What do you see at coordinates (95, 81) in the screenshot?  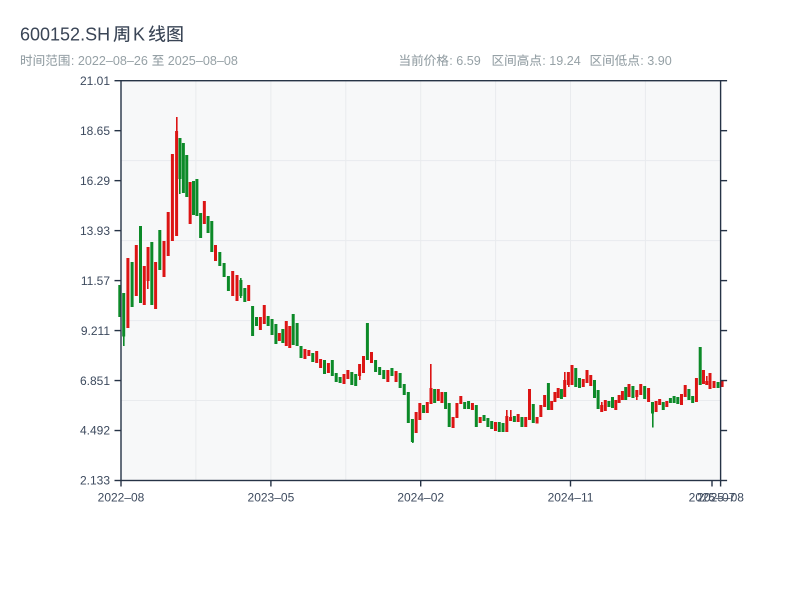 I see `svg-text: 21.01` at bounding box center [95, 81].